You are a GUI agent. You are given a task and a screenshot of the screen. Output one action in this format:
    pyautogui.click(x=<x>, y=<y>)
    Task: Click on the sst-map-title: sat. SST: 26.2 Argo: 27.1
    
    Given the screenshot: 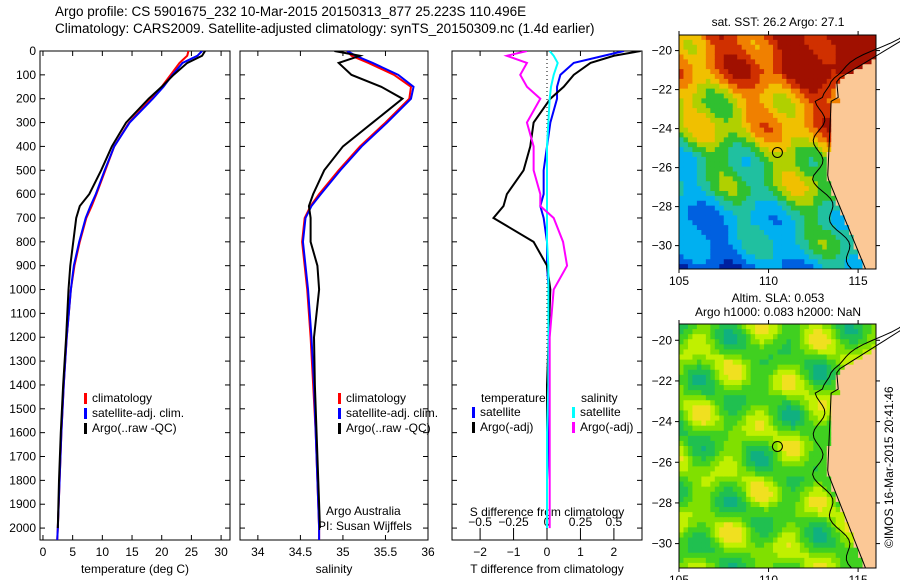 What is the action you would take?
    pyautogui.click(x=778, y=22)
    